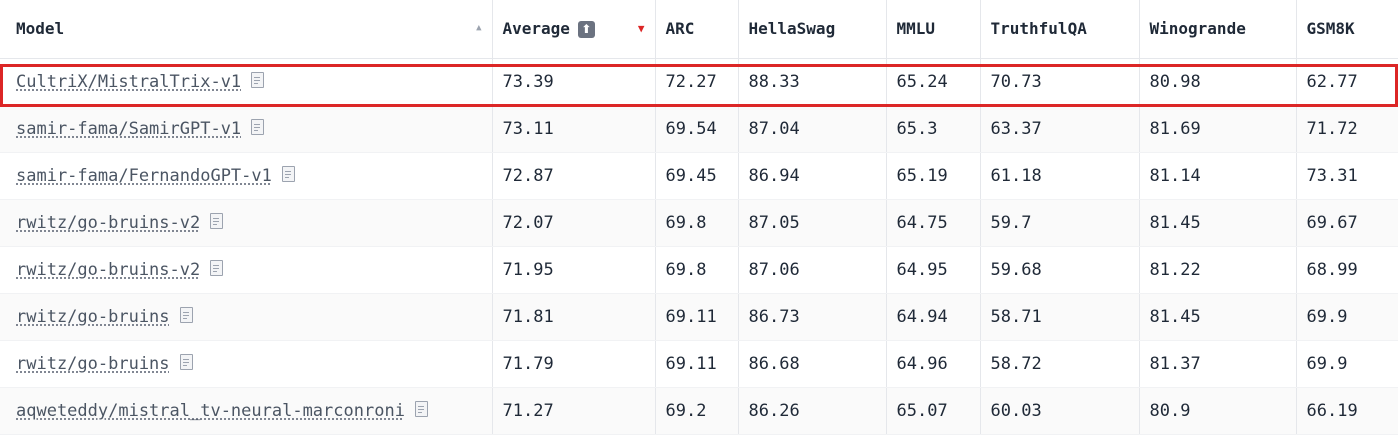  I want to click on cell-model: samir-fama/FernandoGPT-v1, so click(246, 176).